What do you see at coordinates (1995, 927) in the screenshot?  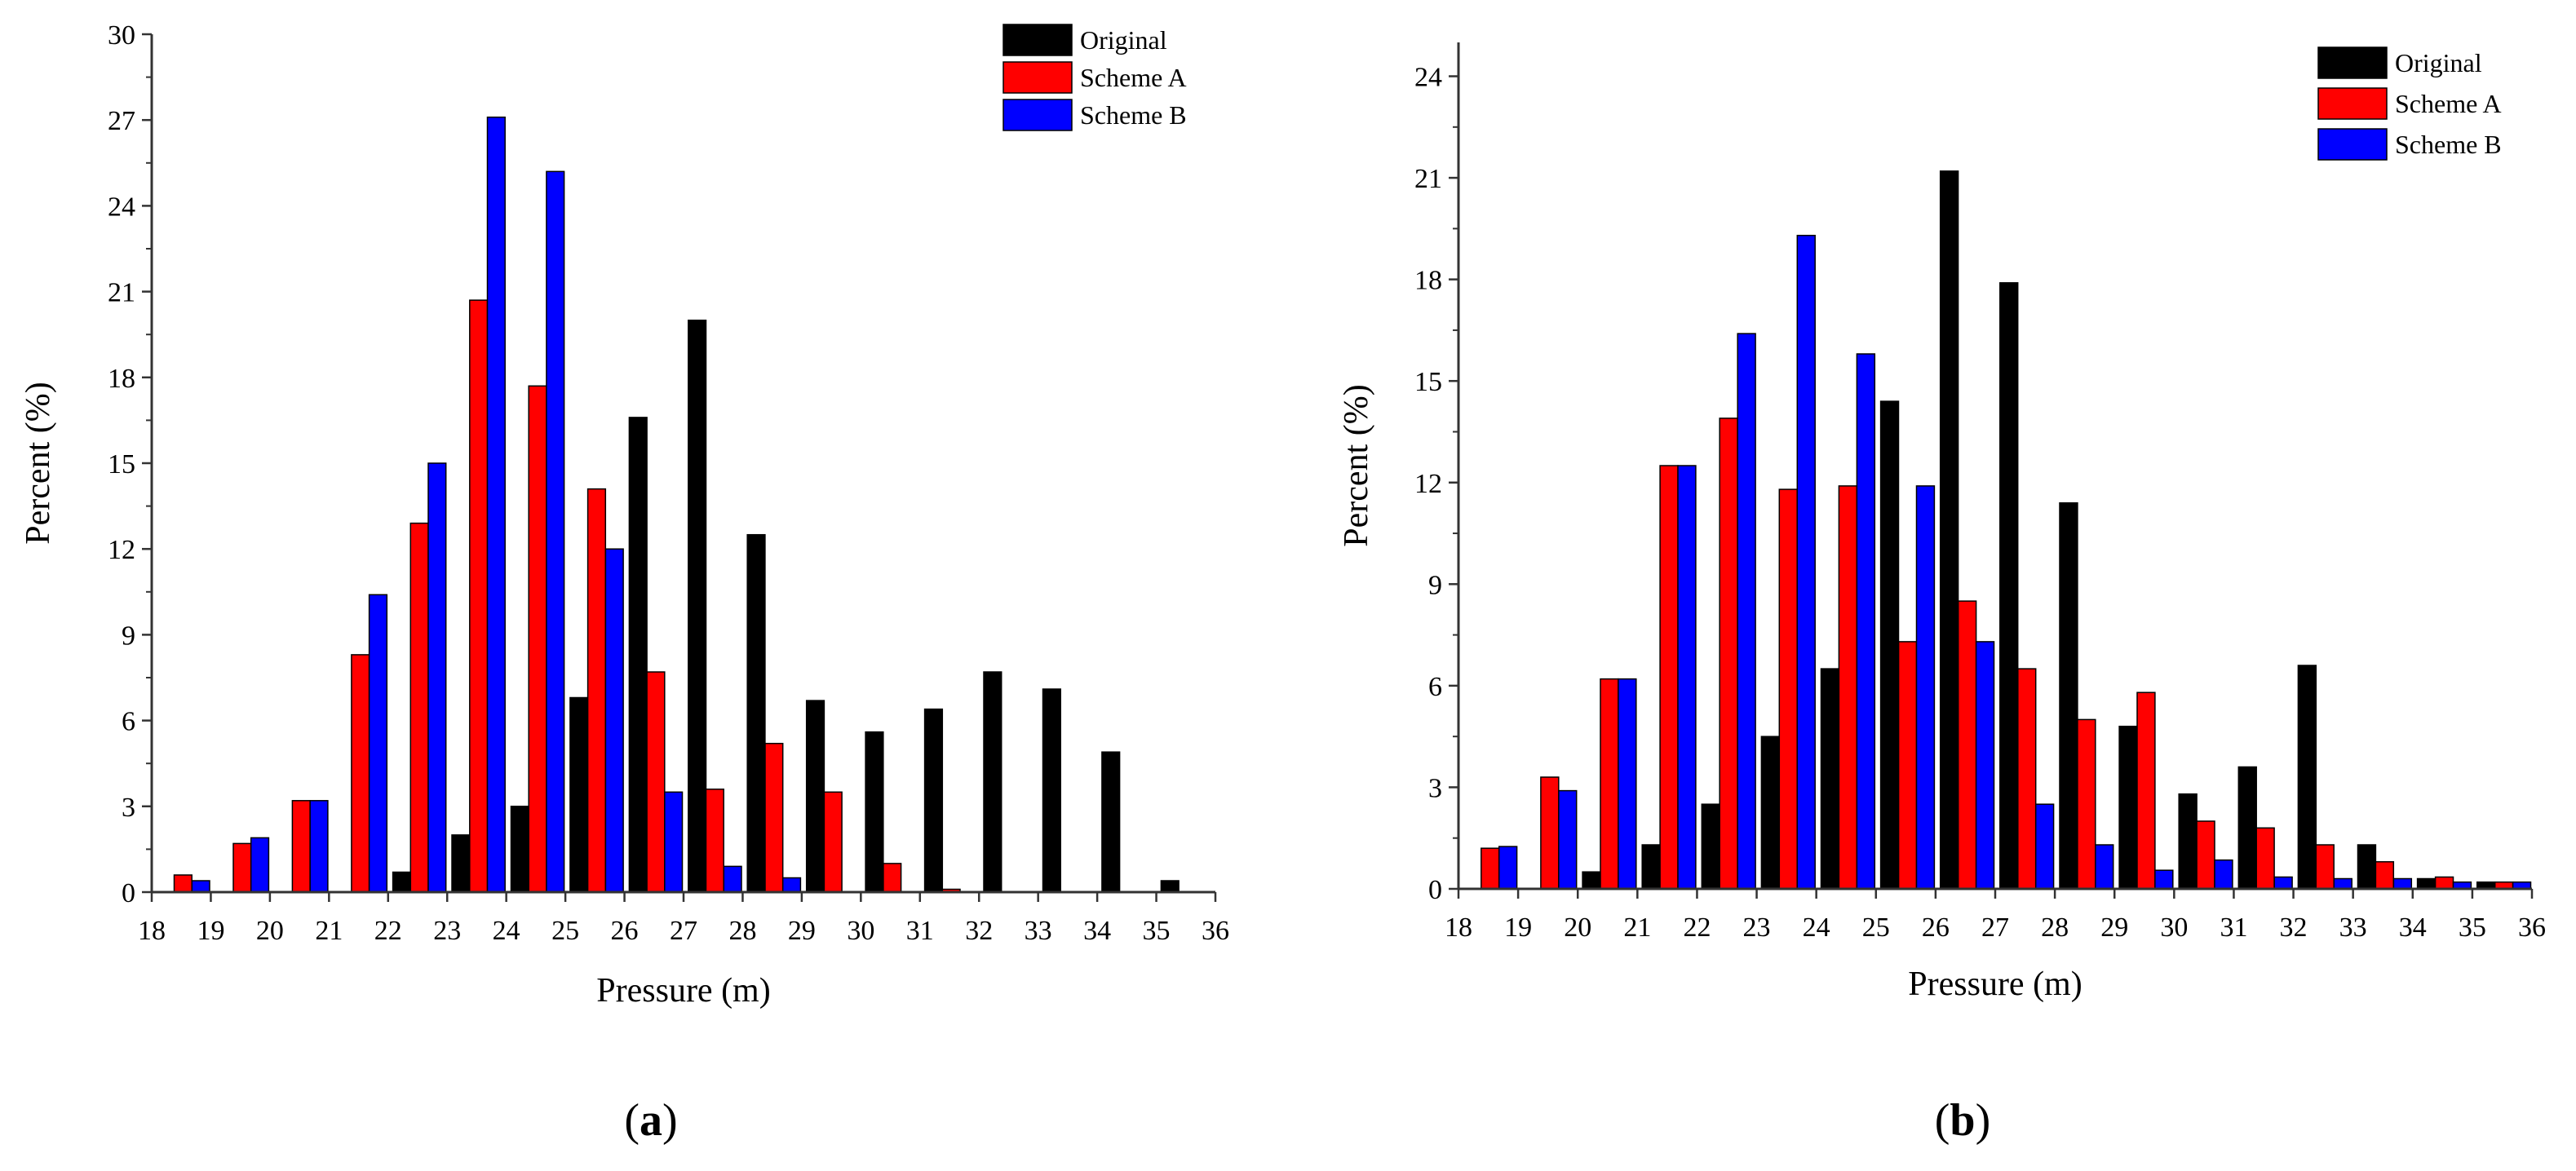 I see `x-tick-label: 27` at bounding box center [1995, 927].